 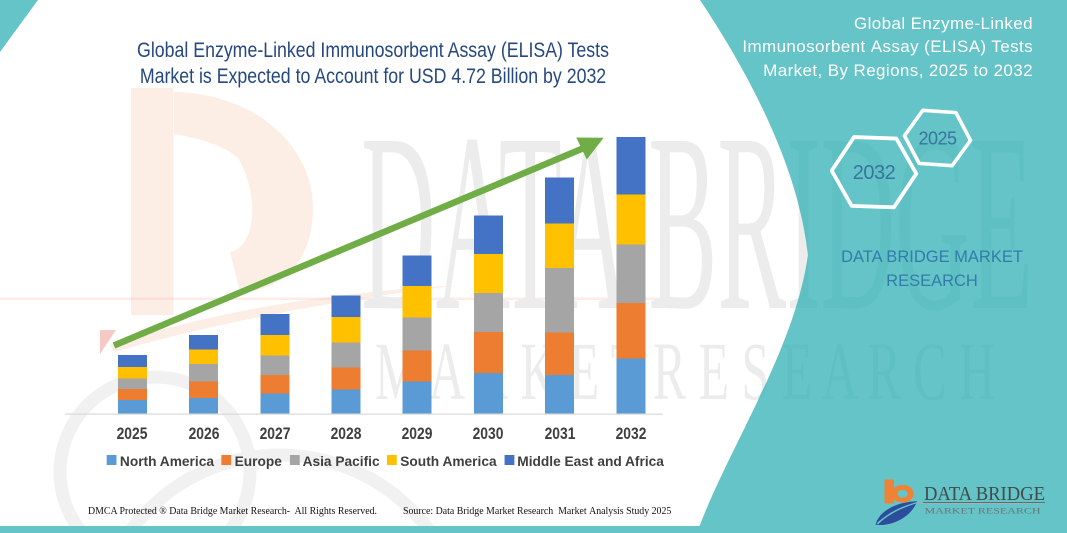 What do you see at coordinates (984, 494) in the screenshot?
I see `svg-text: DATA BRIDGE` at bounding box center [984, 494].